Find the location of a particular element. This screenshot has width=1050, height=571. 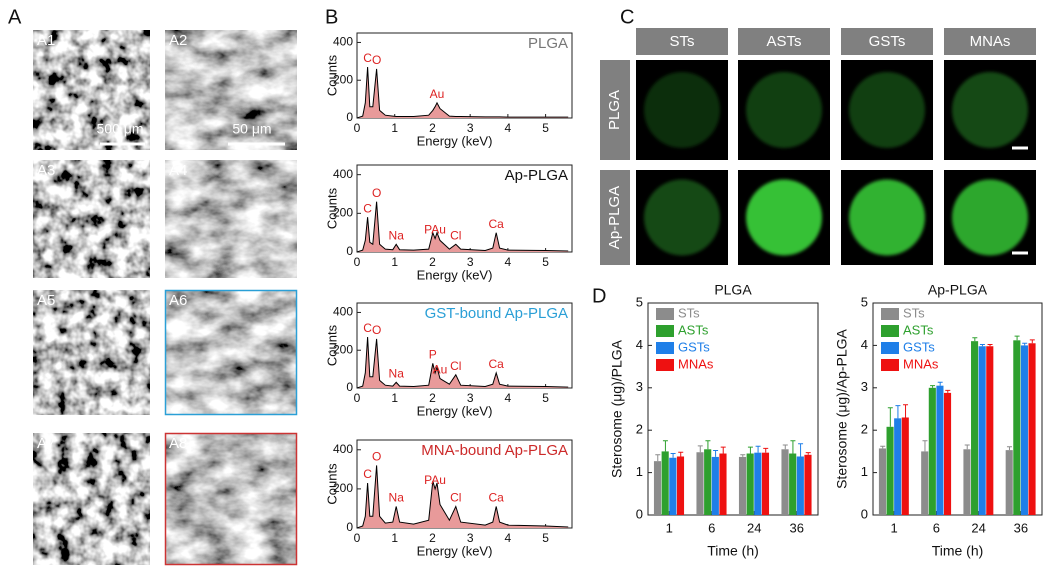

chart-title: Ap-PLGA is located at coordinates (536, 175).